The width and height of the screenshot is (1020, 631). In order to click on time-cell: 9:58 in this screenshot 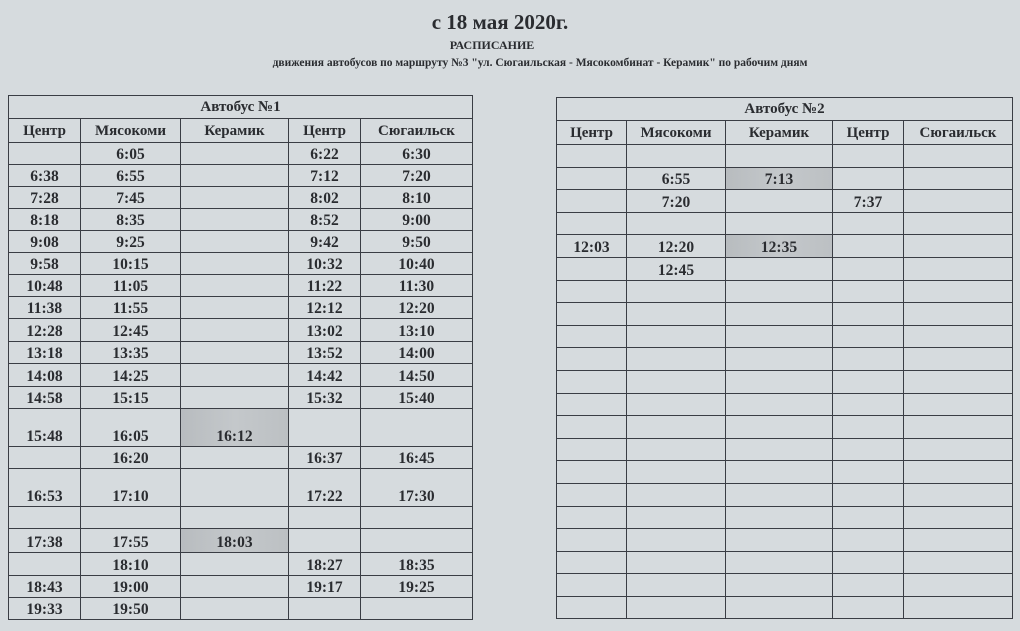, I will do `click(44, 263)`.